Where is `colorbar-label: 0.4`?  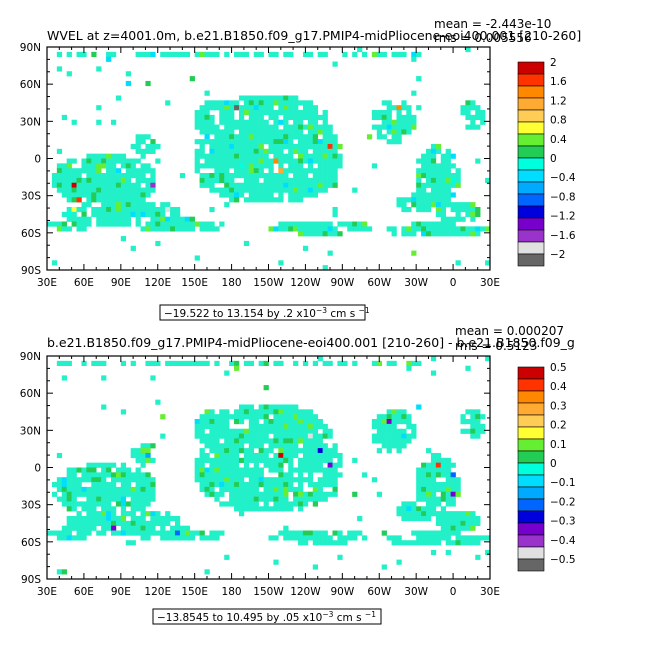
colorbar-label: 0.4 is located at coordinates (558, 140).